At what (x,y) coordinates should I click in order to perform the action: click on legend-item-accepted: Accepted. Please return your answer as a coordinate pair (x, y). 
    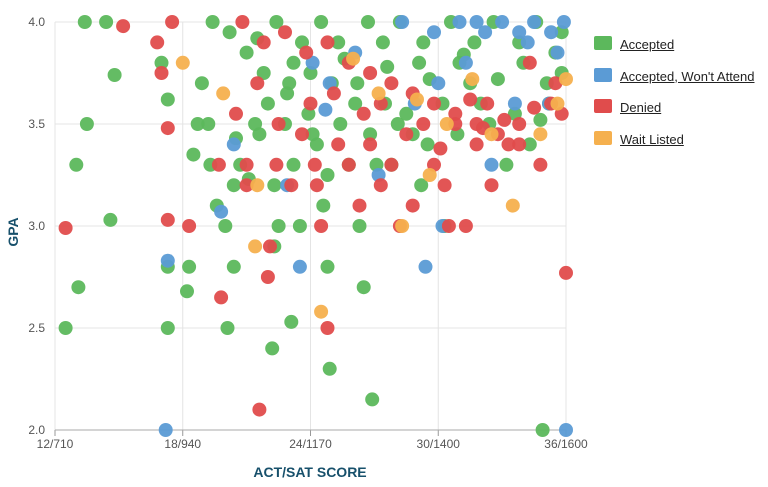
    Looking at the image, I should click on (681, 50).